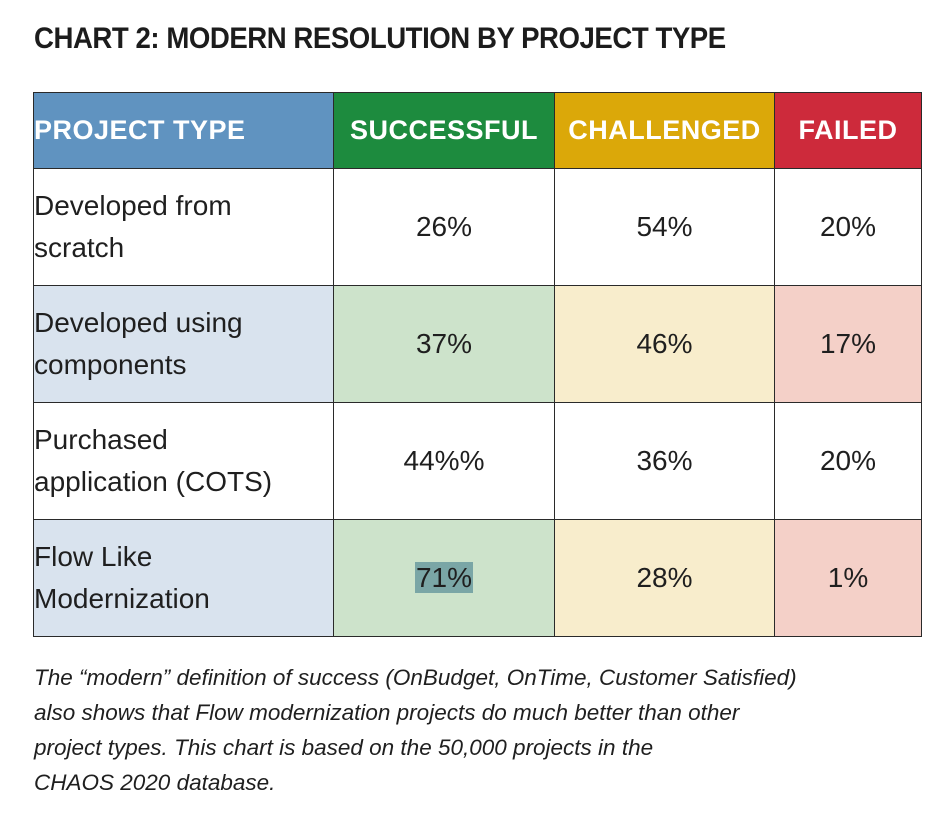 Image resolution: width=951 pixels, height=819 pixels. Describe the element at coordinates (664, 578) in the screenshot. I see `challenged-cell: 28%` at that location.